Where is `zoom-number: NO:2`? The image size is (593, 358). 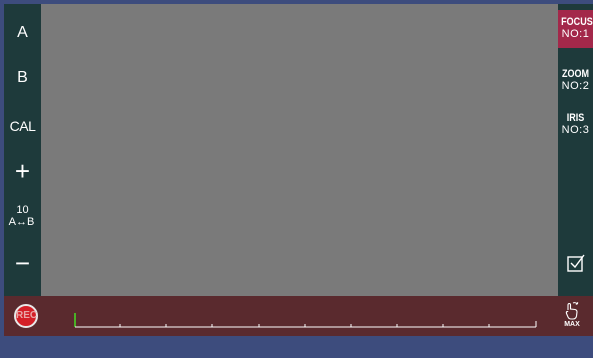
zoom-number: NO:2 is located at coordinates (575, 86).